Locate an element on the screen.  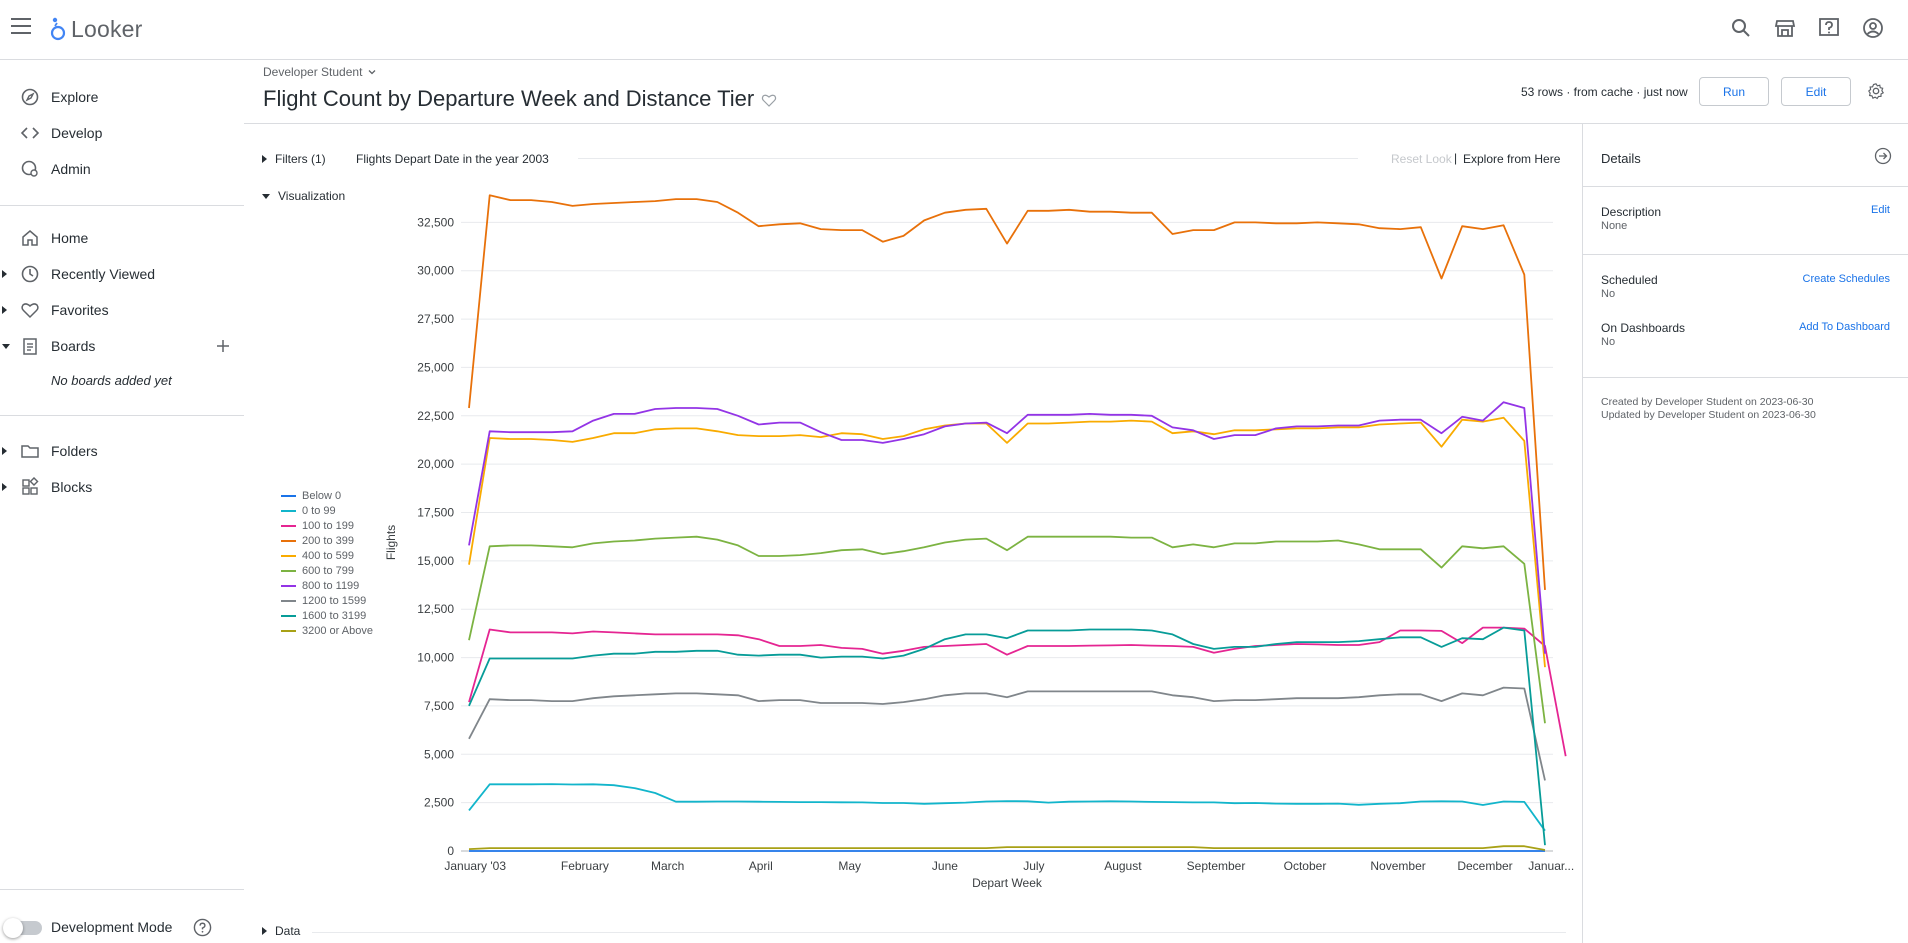
legend-item: 100 to 199 is located at coordinates (327, 525).